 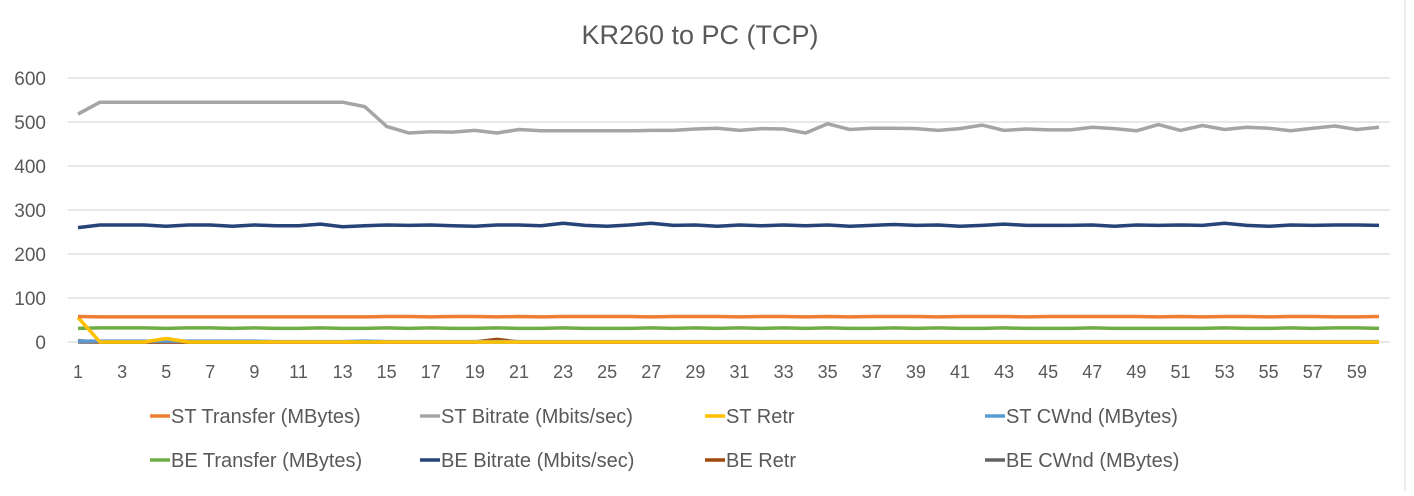 I want to click on y-tick-label: 300, so click(x=30, y=211).